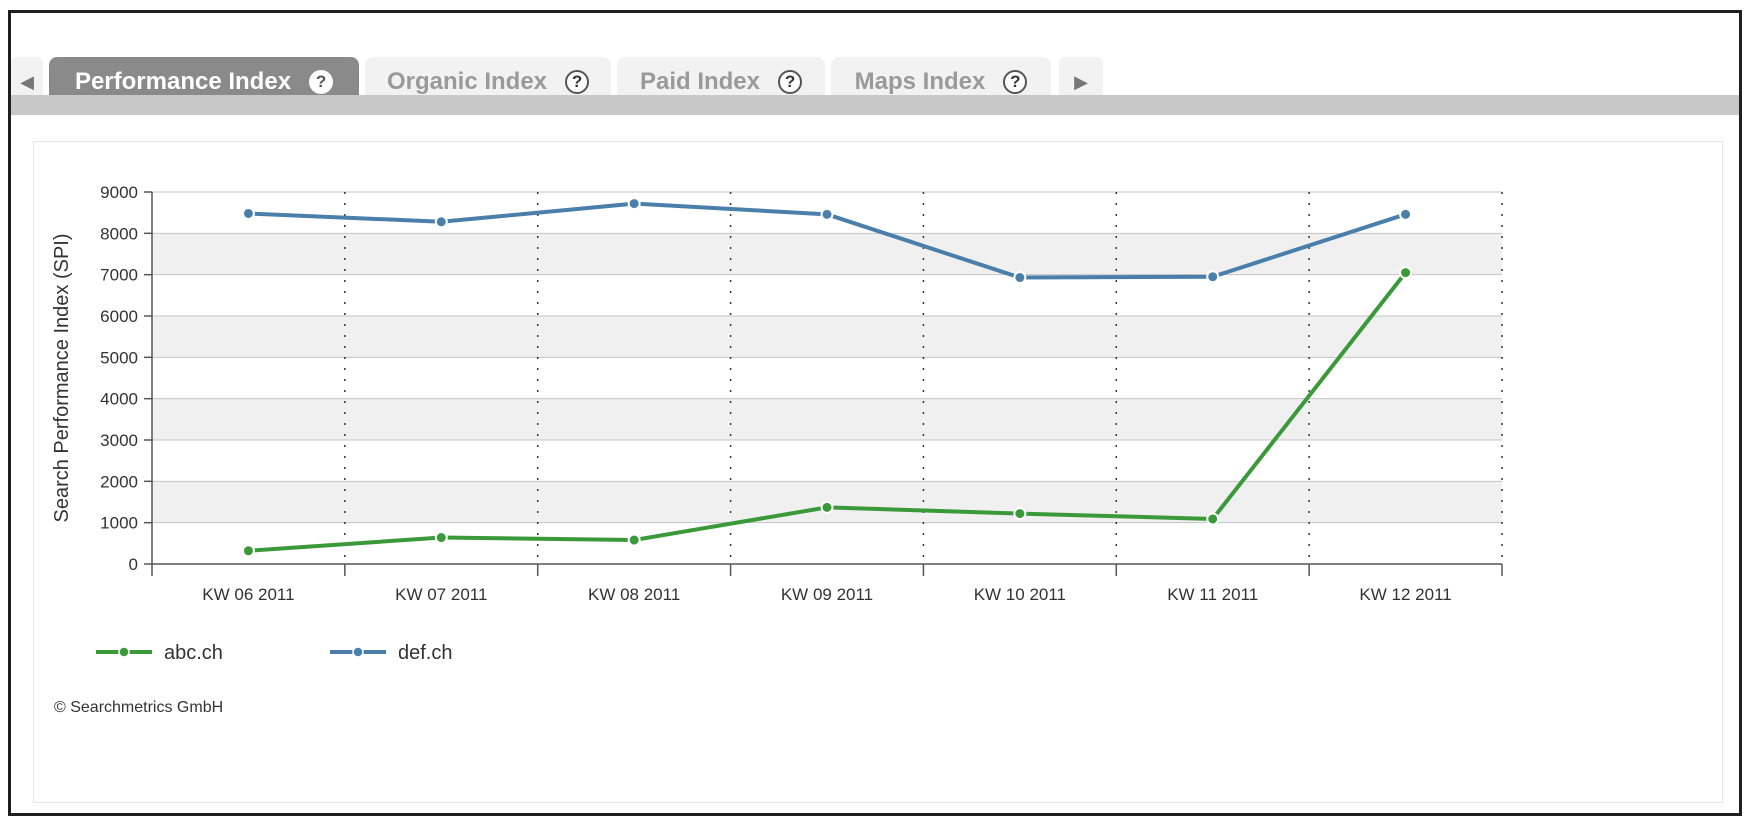 This screenshot has height=826, width=1752. I want to click on y-tick-label: 8000, so click(119, 233).